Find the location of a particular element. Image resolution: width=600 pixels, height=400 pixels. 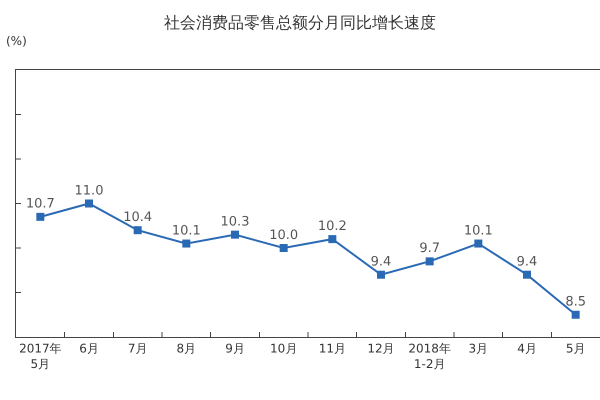

x-tick-label: 7月 is located at coordinates (138, 348).